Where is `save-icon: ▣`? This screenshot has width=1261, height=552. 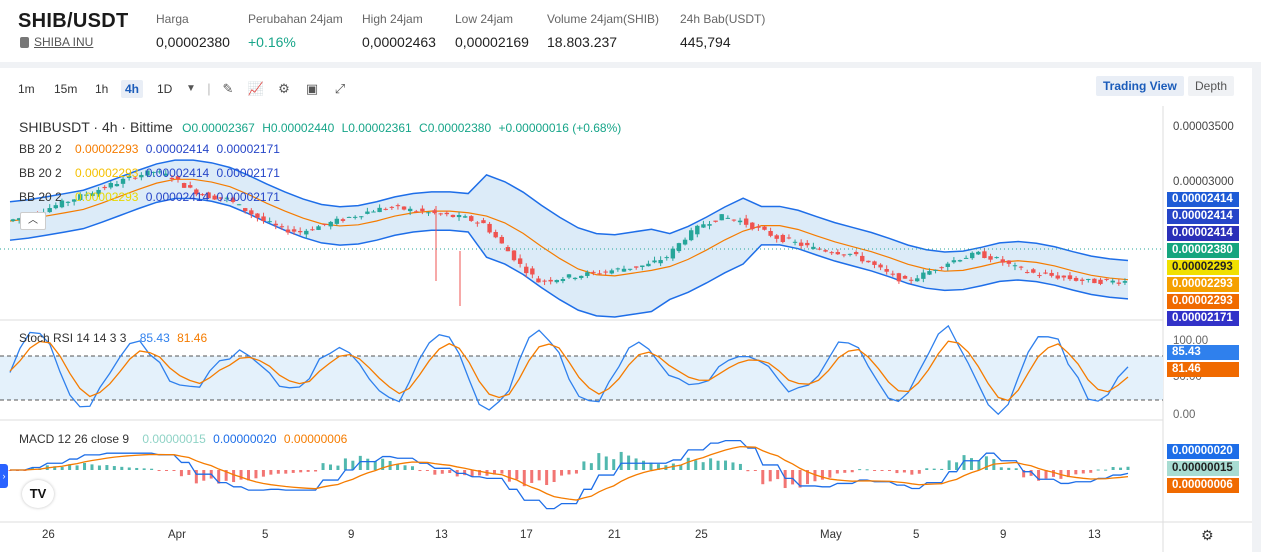 save-icon: ▣ is located at coordinates (312, 88).